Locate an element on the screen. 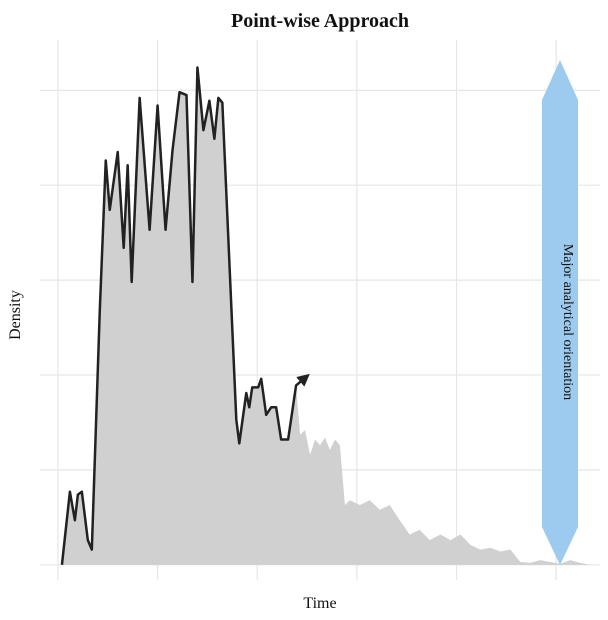  double-arrow is located at coordinates (560, 312).